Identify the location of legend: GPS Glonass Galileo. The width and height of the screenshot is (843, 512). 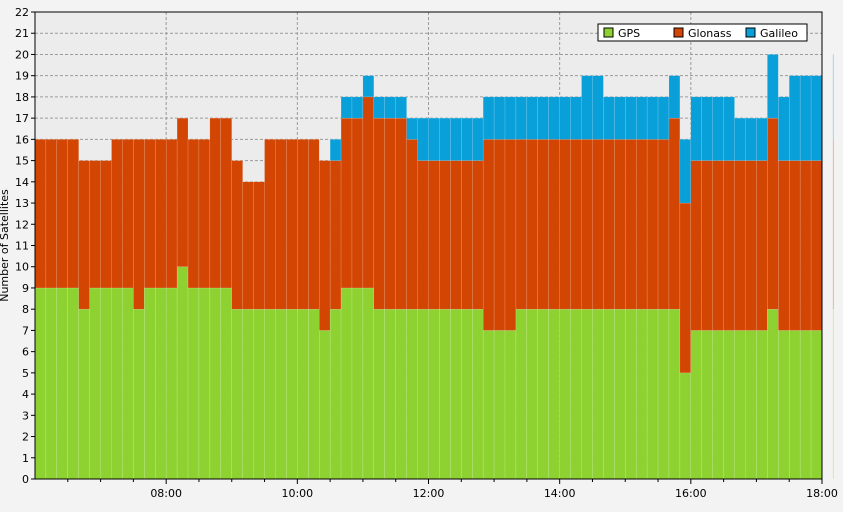
(702, 32).